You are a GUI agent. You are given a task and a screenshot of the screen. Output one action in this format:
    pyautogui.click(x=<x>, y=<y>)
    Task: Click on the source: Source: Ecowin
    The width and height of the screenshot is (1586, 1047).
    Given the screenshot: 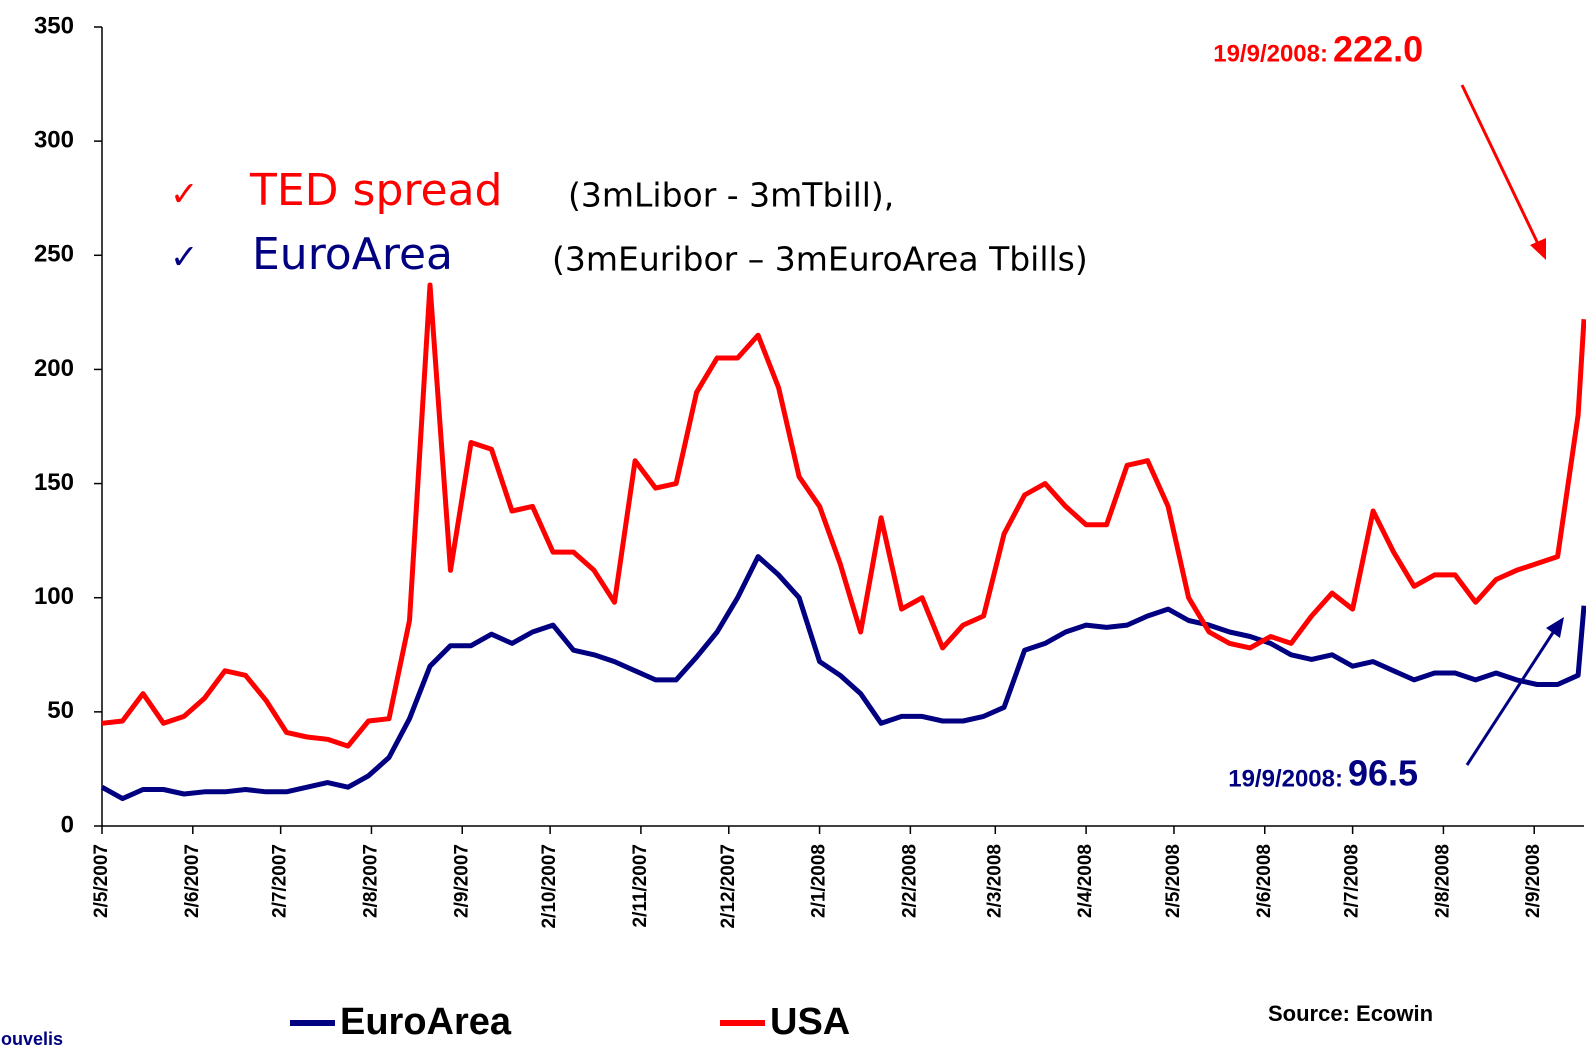 What is the action you would take?
    pyautogui.click(x=1350, y=1013)
    